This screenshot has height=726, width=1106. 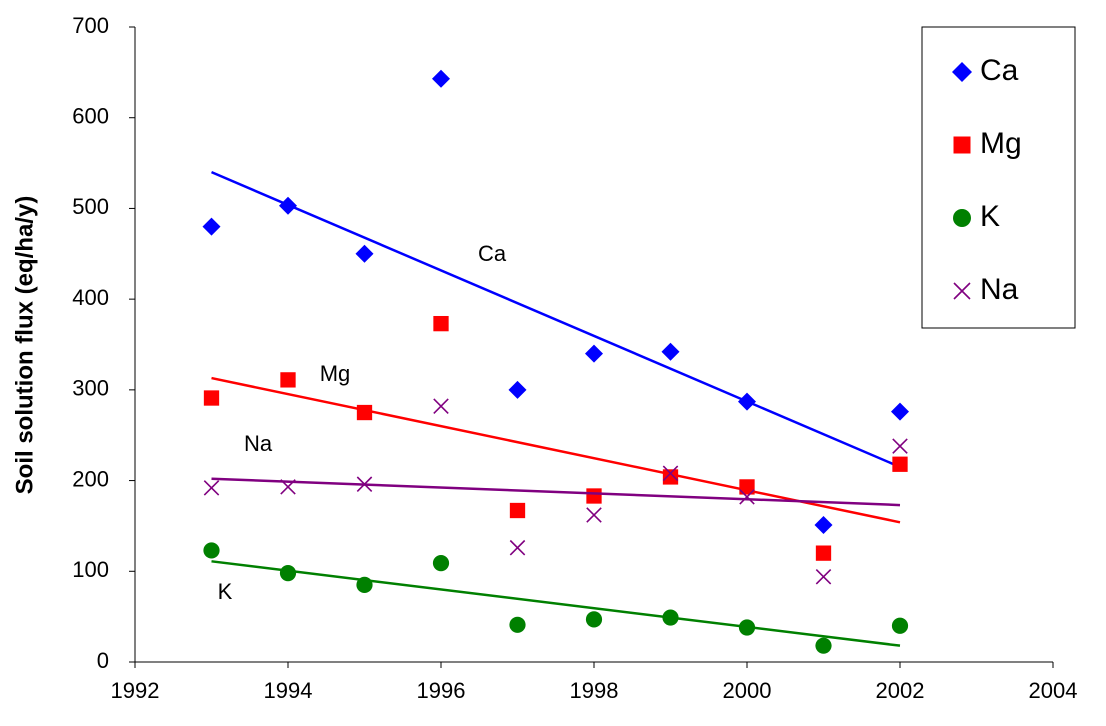 What do you see at coordinates (258, 443) in the screenshot?
I see `annotation: Na` at bounding box center [258, 443].